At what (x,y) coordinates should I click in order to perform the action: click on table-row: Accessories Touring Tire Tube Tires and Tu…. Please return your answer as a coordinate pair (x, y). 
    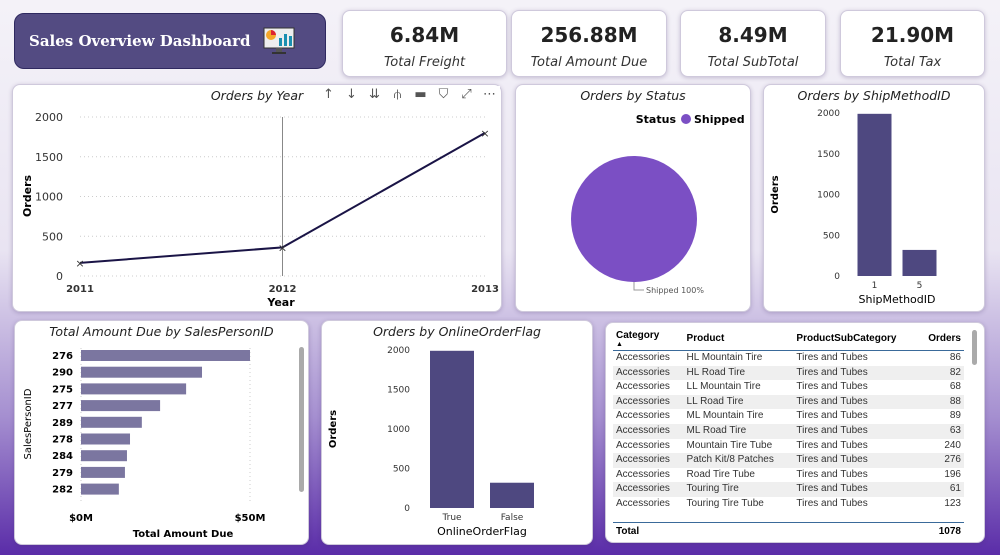
    Looking at the image, I should click on (788, 504).